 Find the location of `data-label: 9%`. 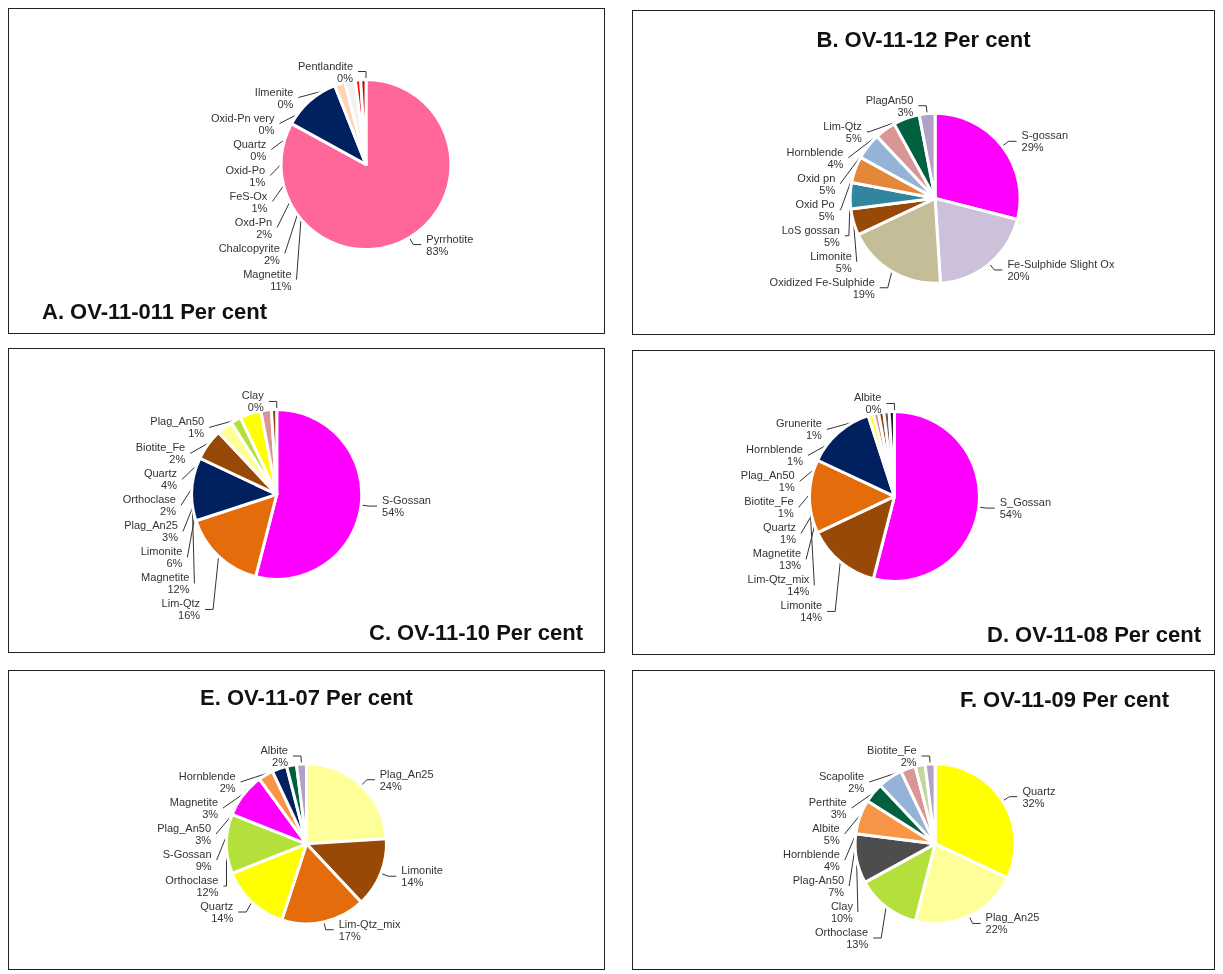

data-label: 9% is located at coordinates (203, 866).